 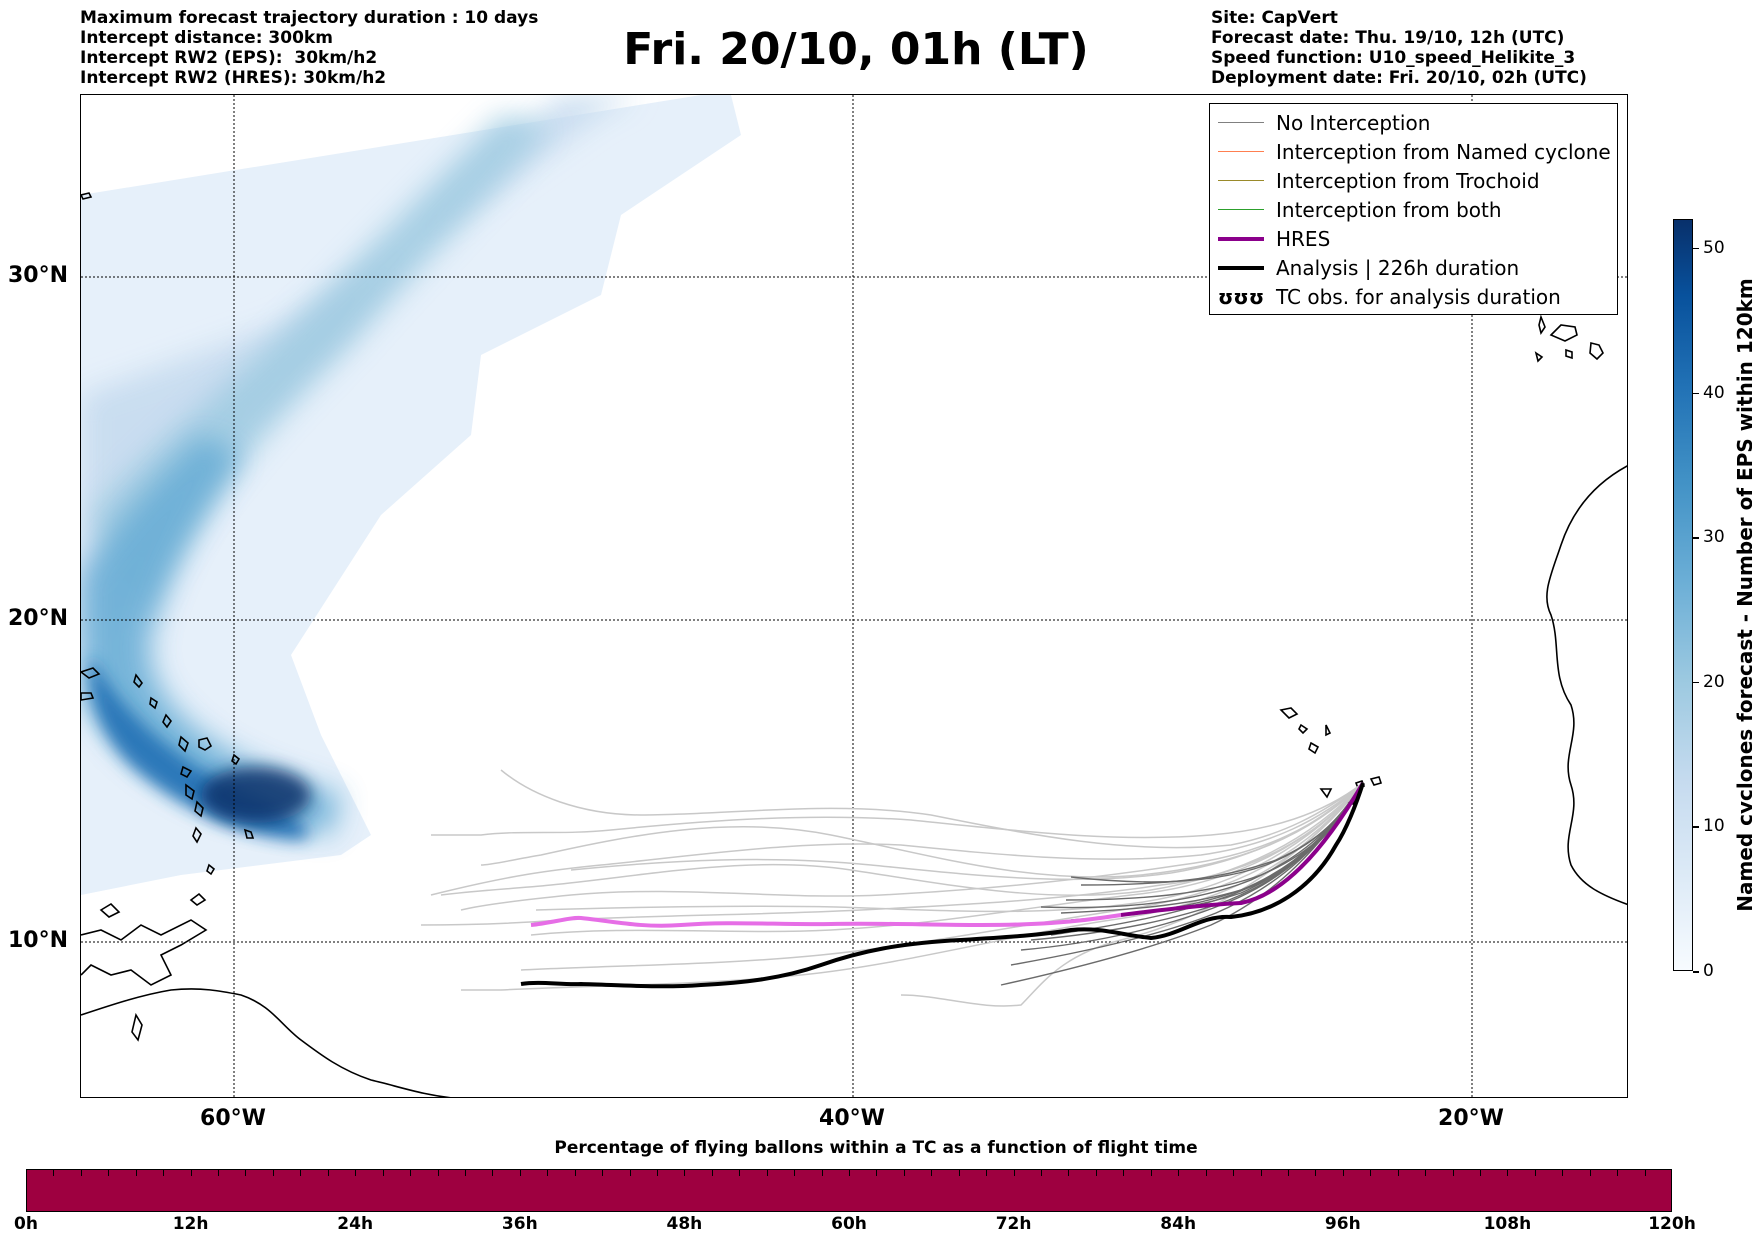 I want to click on longitude-label: 20°W, so click(x=1471, y=1118).